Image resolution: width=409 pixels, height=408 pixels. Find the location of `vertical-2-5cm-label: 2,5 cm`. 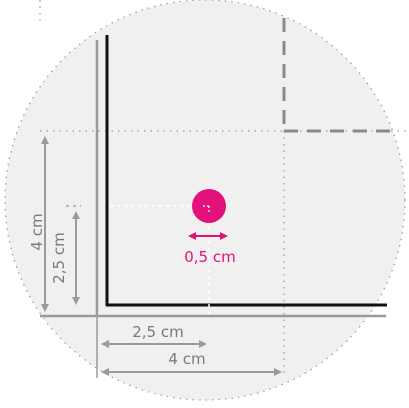

vertical-2-5cm-label: 2,5 cm is located at coordinates (59, 257).